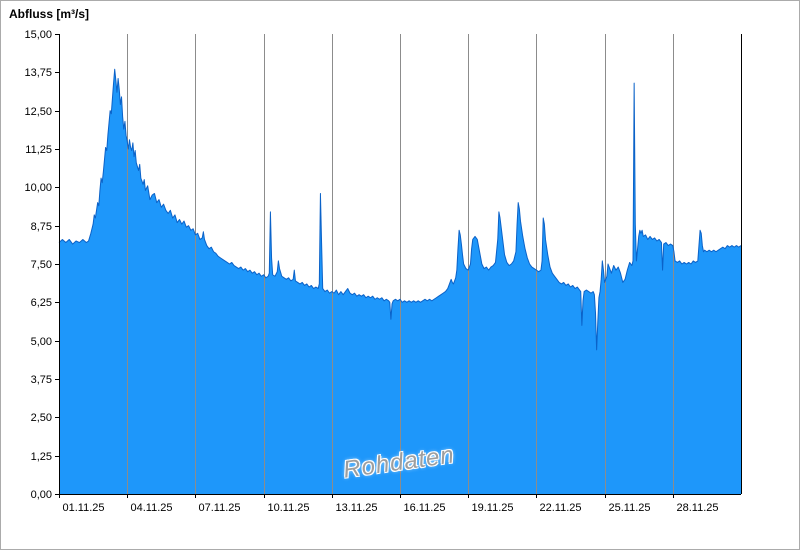  Describe the element at coordinates (289, 508) in the screenshot. I see `x-axis-tick-label: 10.11.25` at that location.